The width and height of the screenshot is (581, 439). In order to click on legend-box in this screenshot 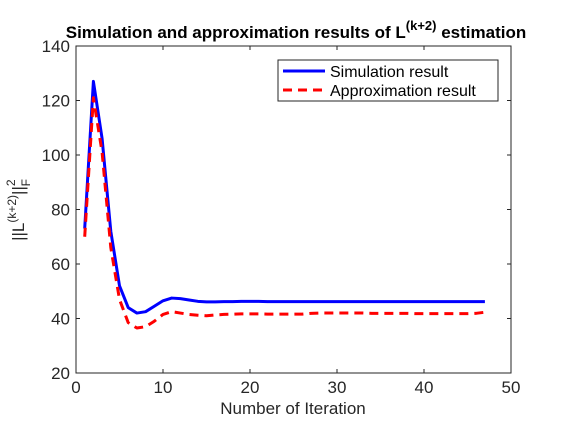, I will do `click(388, 80)`.